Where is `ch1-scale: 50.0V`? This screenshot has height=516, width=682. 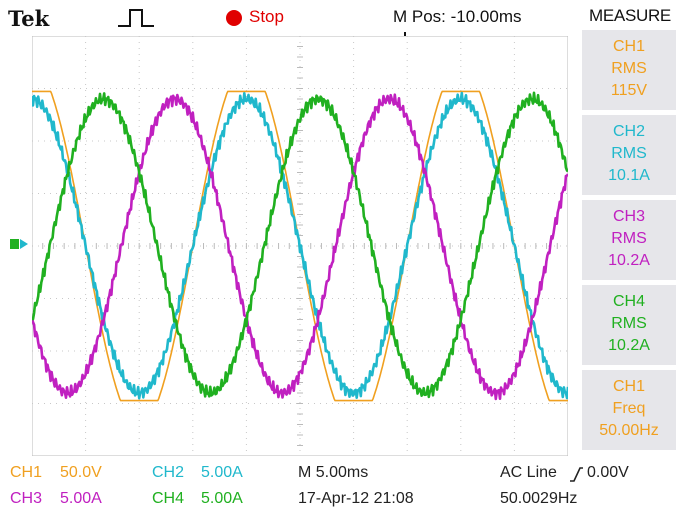
ch1-scale: 50.0V is located at coordinates (81, 472).